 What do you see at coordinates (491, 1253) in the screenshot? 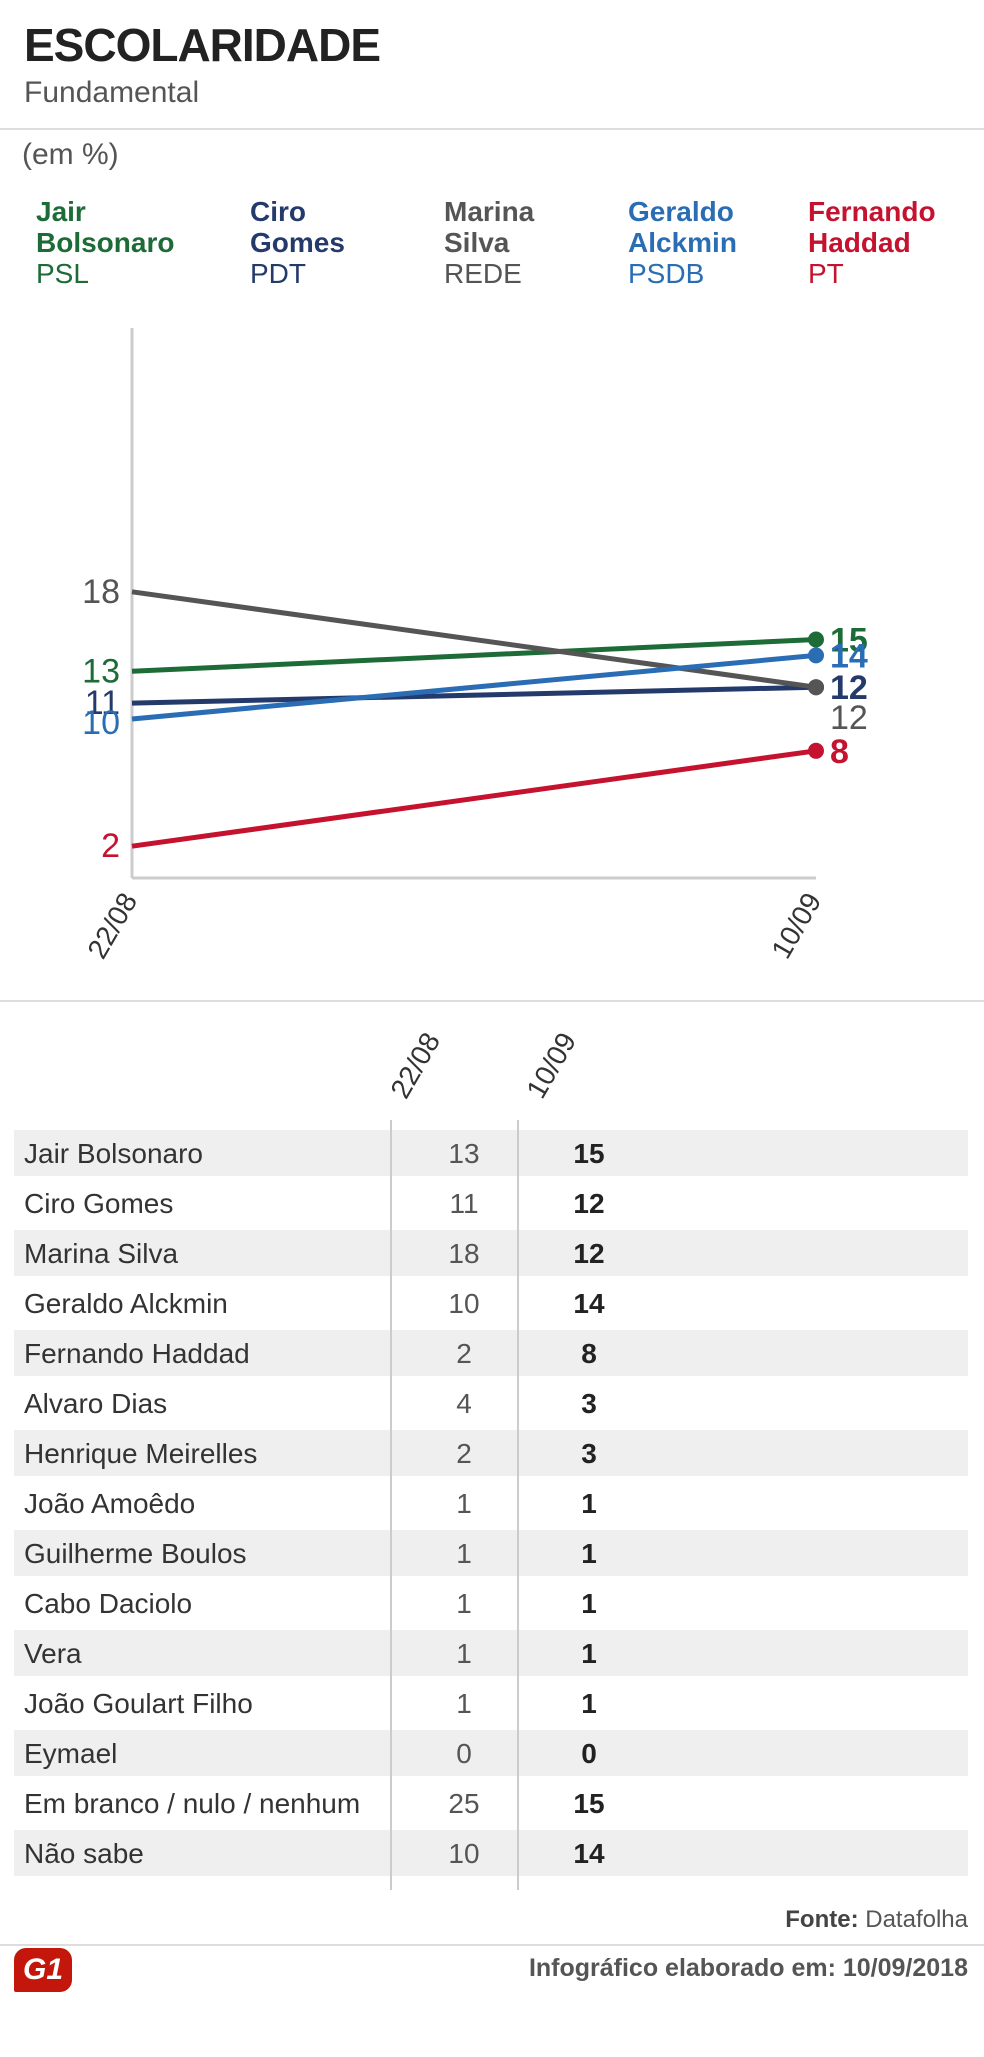
I see `table-row: Marina Silva 18 12` at bounding box center [491, 1253].